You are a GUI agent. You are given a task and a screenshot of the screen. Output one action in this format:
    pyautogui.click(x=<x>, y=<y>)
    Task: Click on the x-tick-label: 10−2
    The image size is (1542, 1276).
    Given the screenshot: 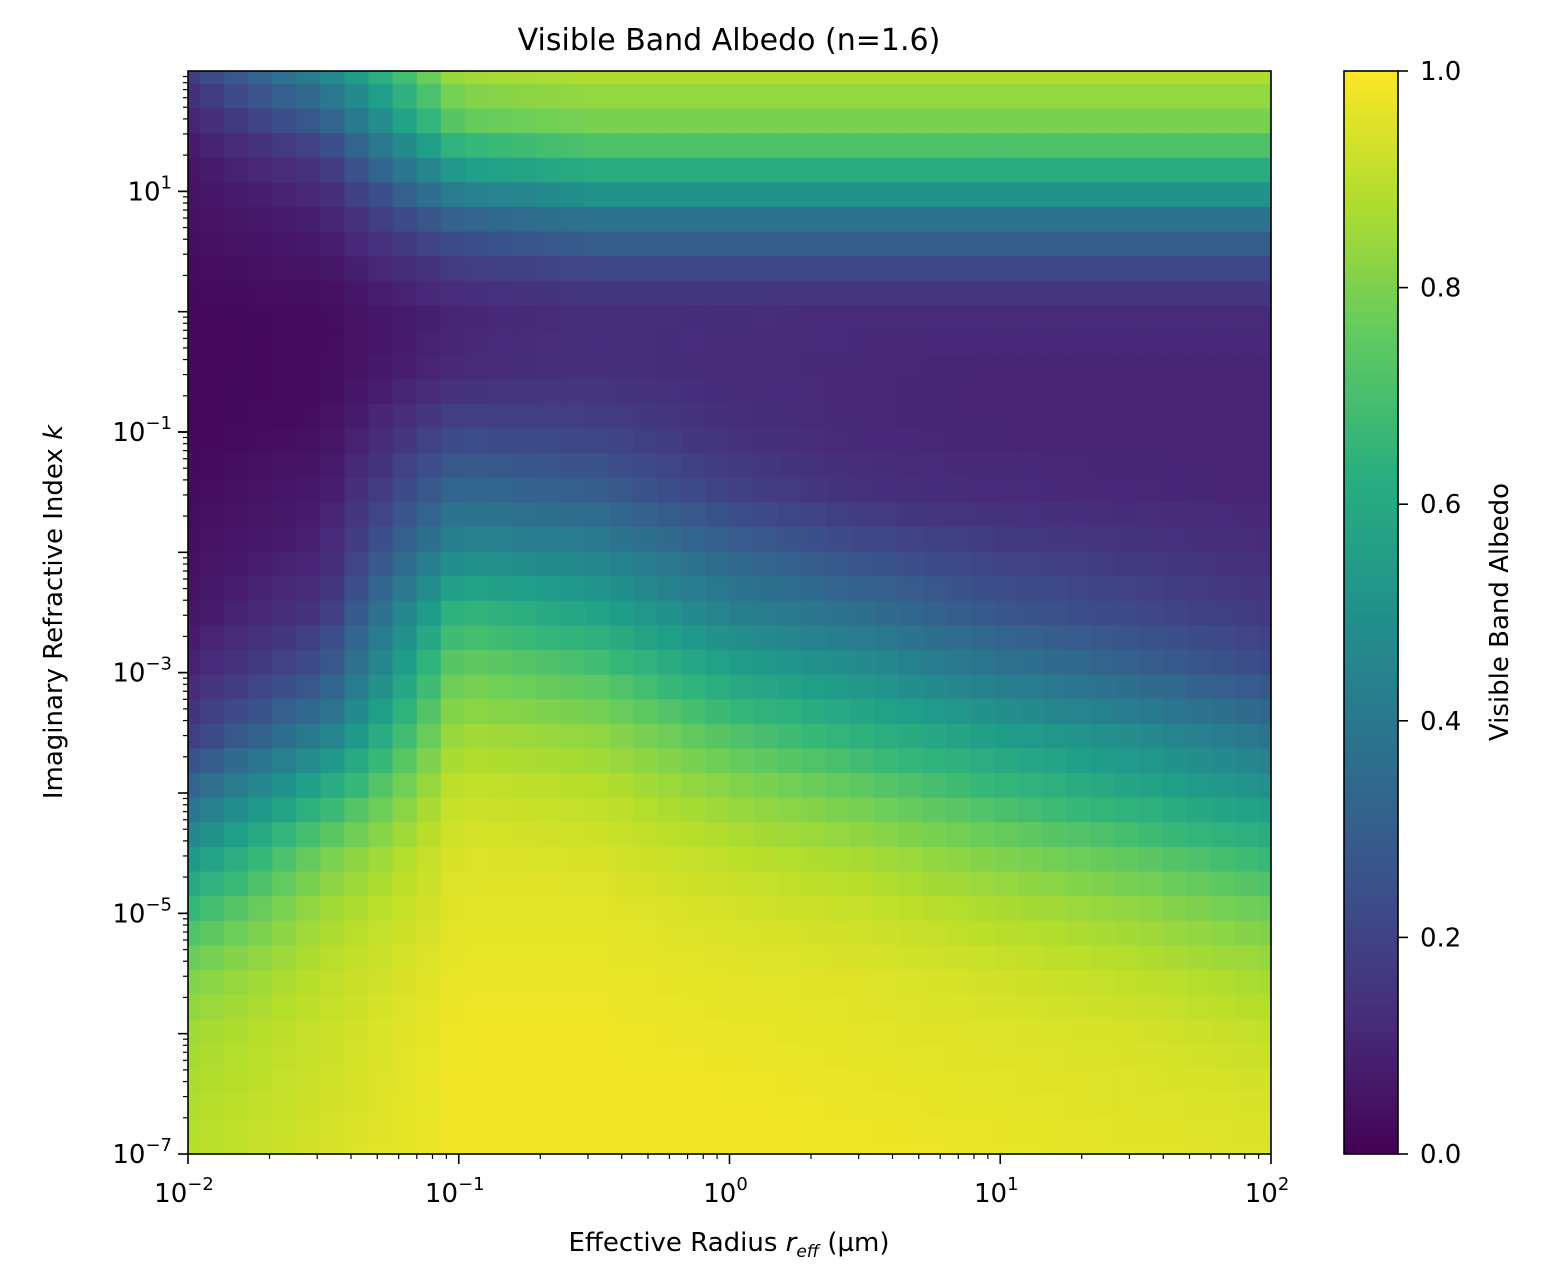 What is the action you would take?
    pyautogui.click(x=184, y=1191)
    